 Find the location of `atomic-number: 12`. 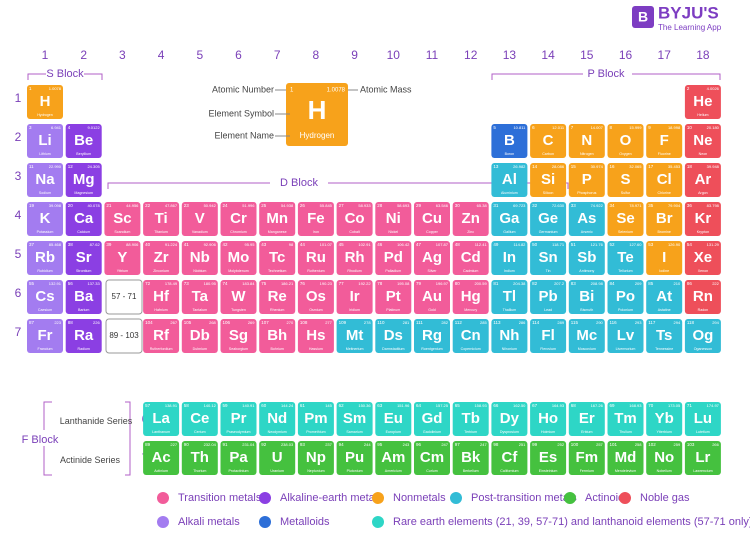

atomic-number: 12 is located at coordinates (71, 166).